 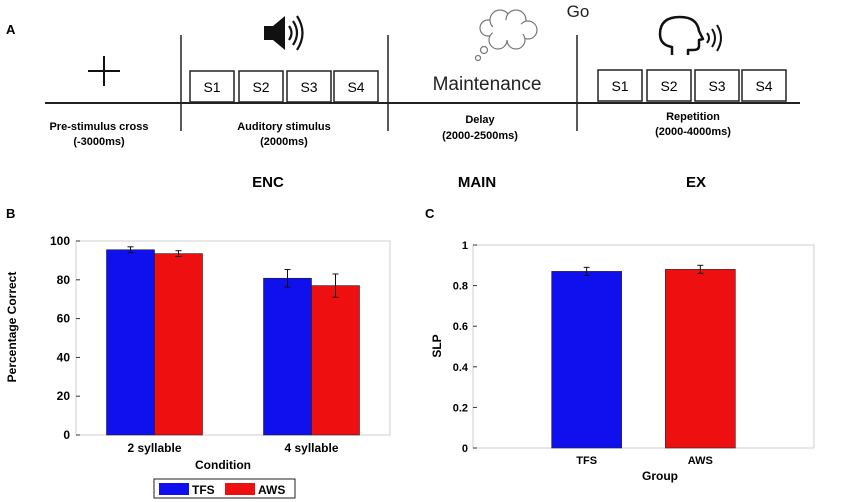 I want to click on chart-c-bars, so click(x=643, y=356).